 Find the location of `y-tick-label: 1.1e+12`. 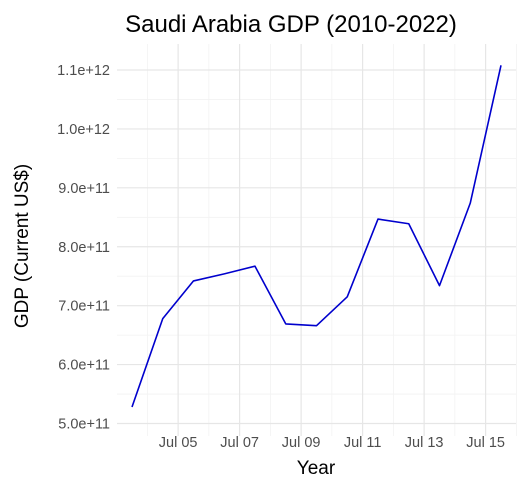

y-tick-label: 1.1e+12 is located at coordinates (83, 71).